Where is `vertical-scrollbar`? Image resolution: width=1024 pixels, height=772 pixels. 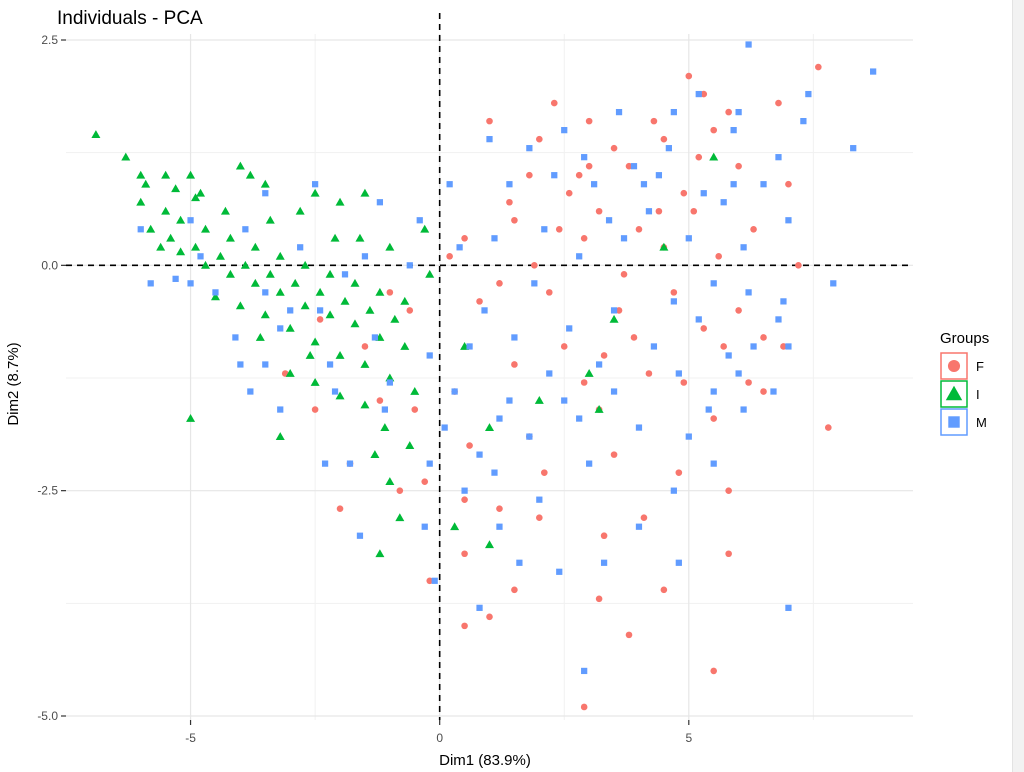 vertical-scrollbar is located at coordinates (1018, 386).